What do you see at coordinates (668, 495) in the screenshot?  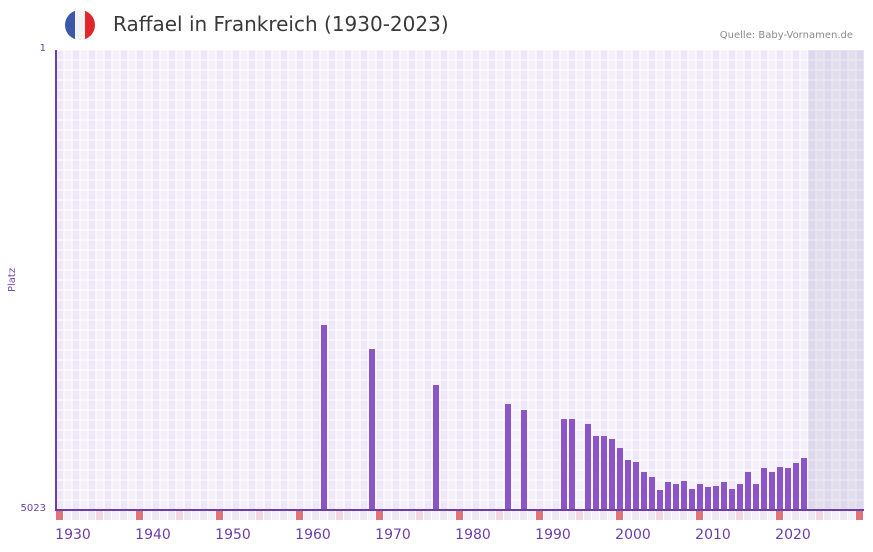 I see `bar-2004` at bounding box center [668, 495].